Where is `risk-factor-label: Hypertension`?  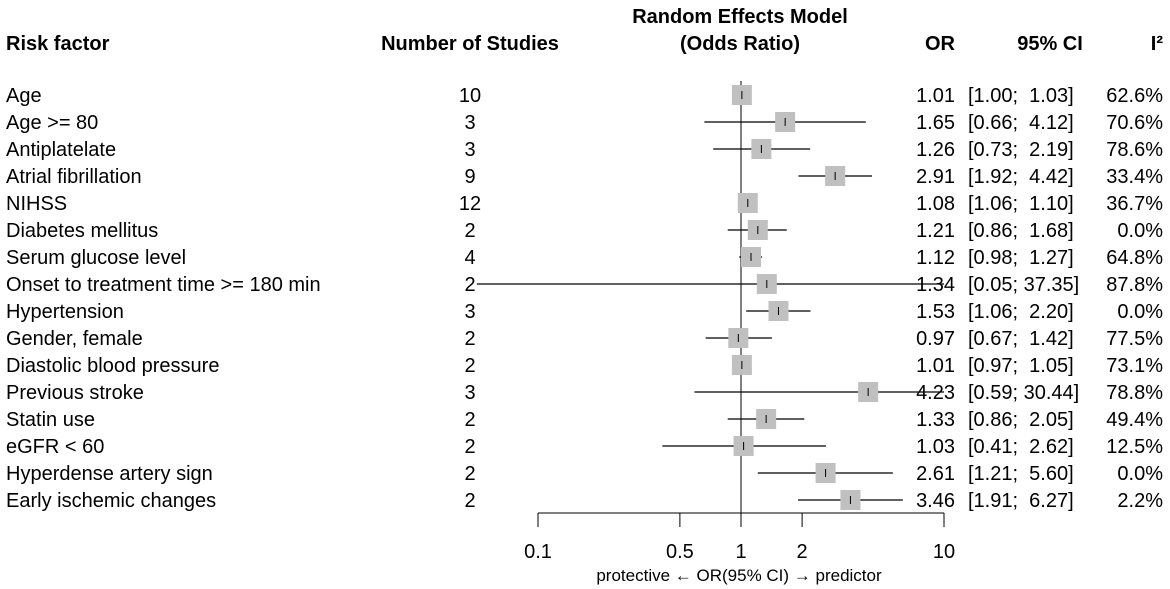
risk-factor-label: Hypertension is located at coordinates (65, 312).